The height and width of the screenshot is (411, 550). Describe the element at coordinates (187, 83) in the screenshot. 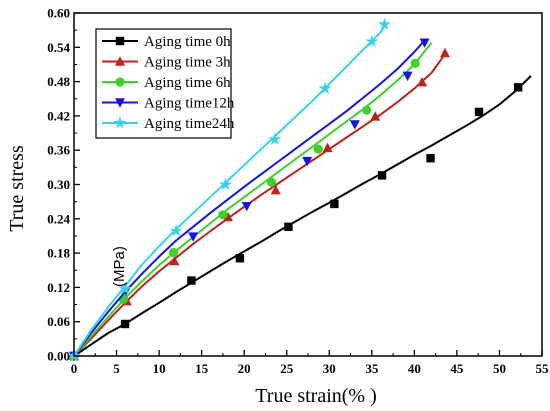

I see `legend-label: Aging time 6h` at that location.